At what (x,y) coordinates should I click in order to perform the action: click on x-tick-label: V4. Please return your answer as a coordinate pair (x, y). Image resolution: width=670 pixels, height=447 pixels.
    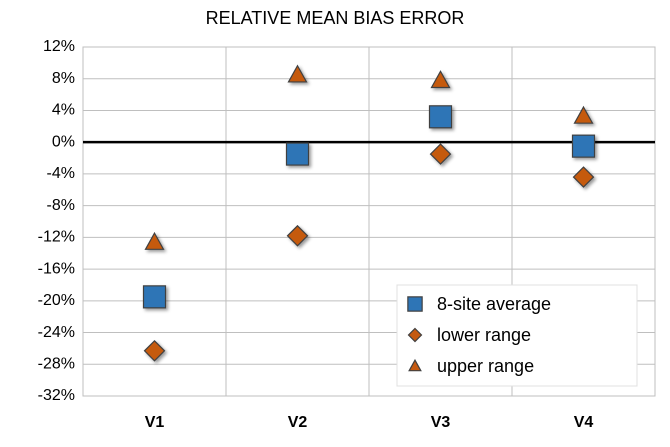
    Looking at the image, I should click on (584, 422).